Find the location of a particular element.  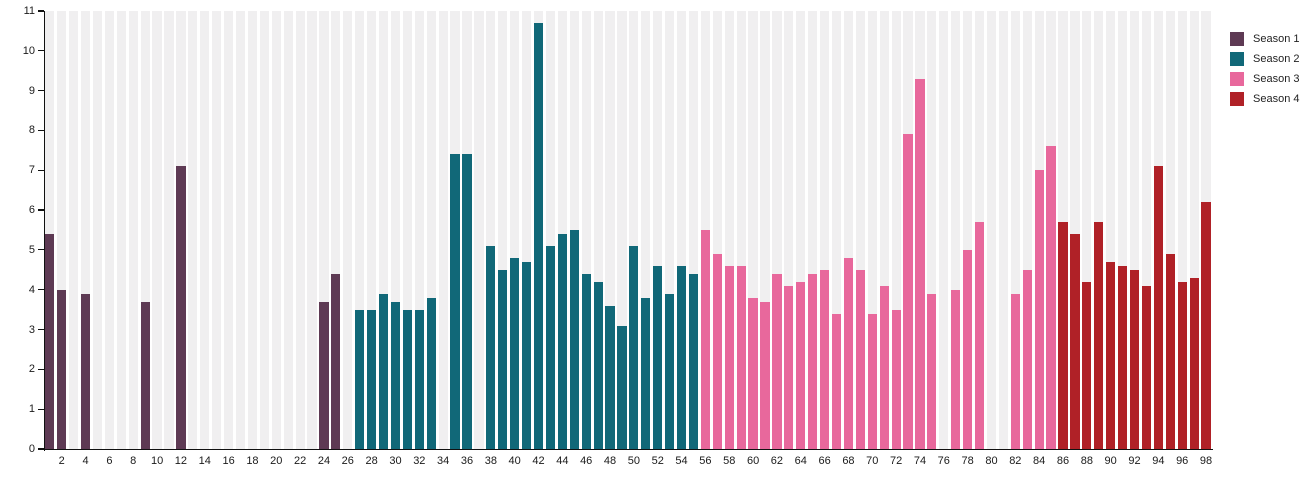

bar-season-4-ep87 is located at coordinates (1075, 341).